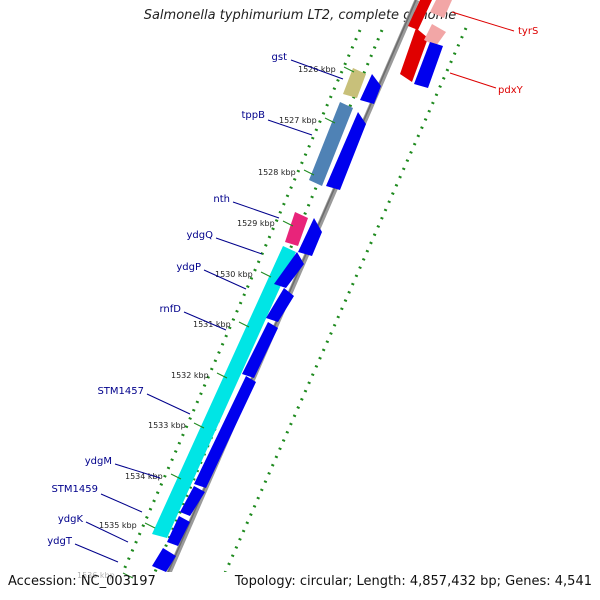 Image resolution: width=600 pixels, height=600 pixels. What do you see at coordinates (254, 115) in the screenshot?
I see `gene-label-tppB: tppB` at bounding box center [254, 115].